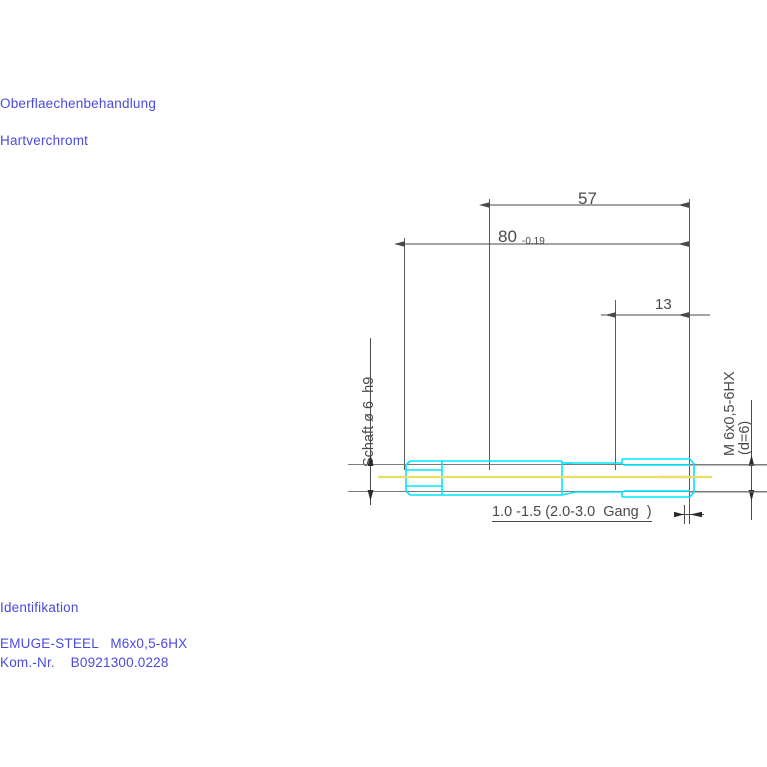 The height and width of the screenshot is (767, 767). What do you see at coordinates (424, 478) in the screenshot?
I see `square-drive-section` at bounding box center [424, 478].